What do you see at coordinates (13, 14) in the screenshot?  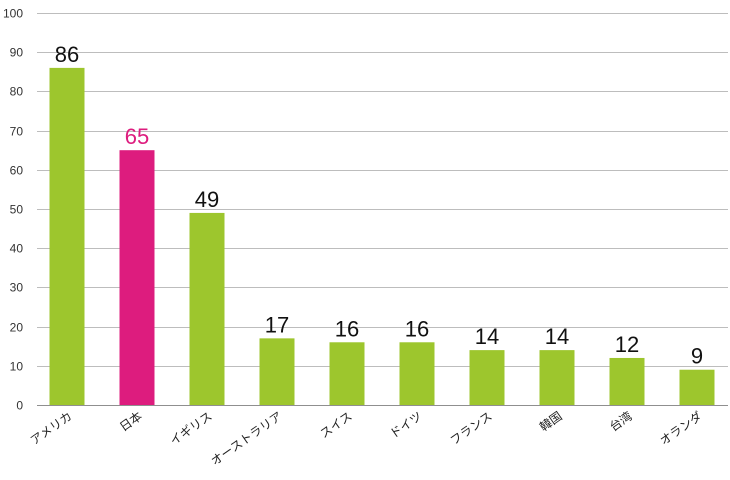 I see `y-tick-label: 100` at bounding box center [13, 14].